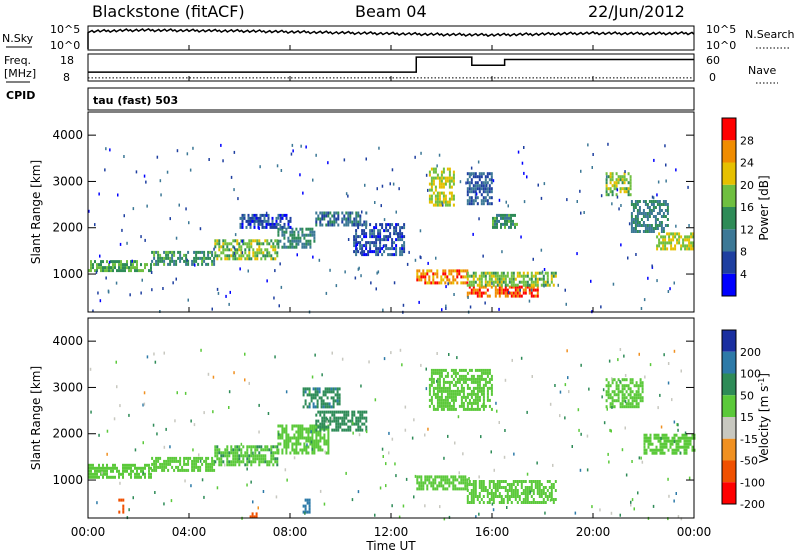 The image size is (800, 554). What do you see at coordinates (750, 352) in the screenshot?
I see `colorbar-tick-label: 200` at bounding box center [750, 352].